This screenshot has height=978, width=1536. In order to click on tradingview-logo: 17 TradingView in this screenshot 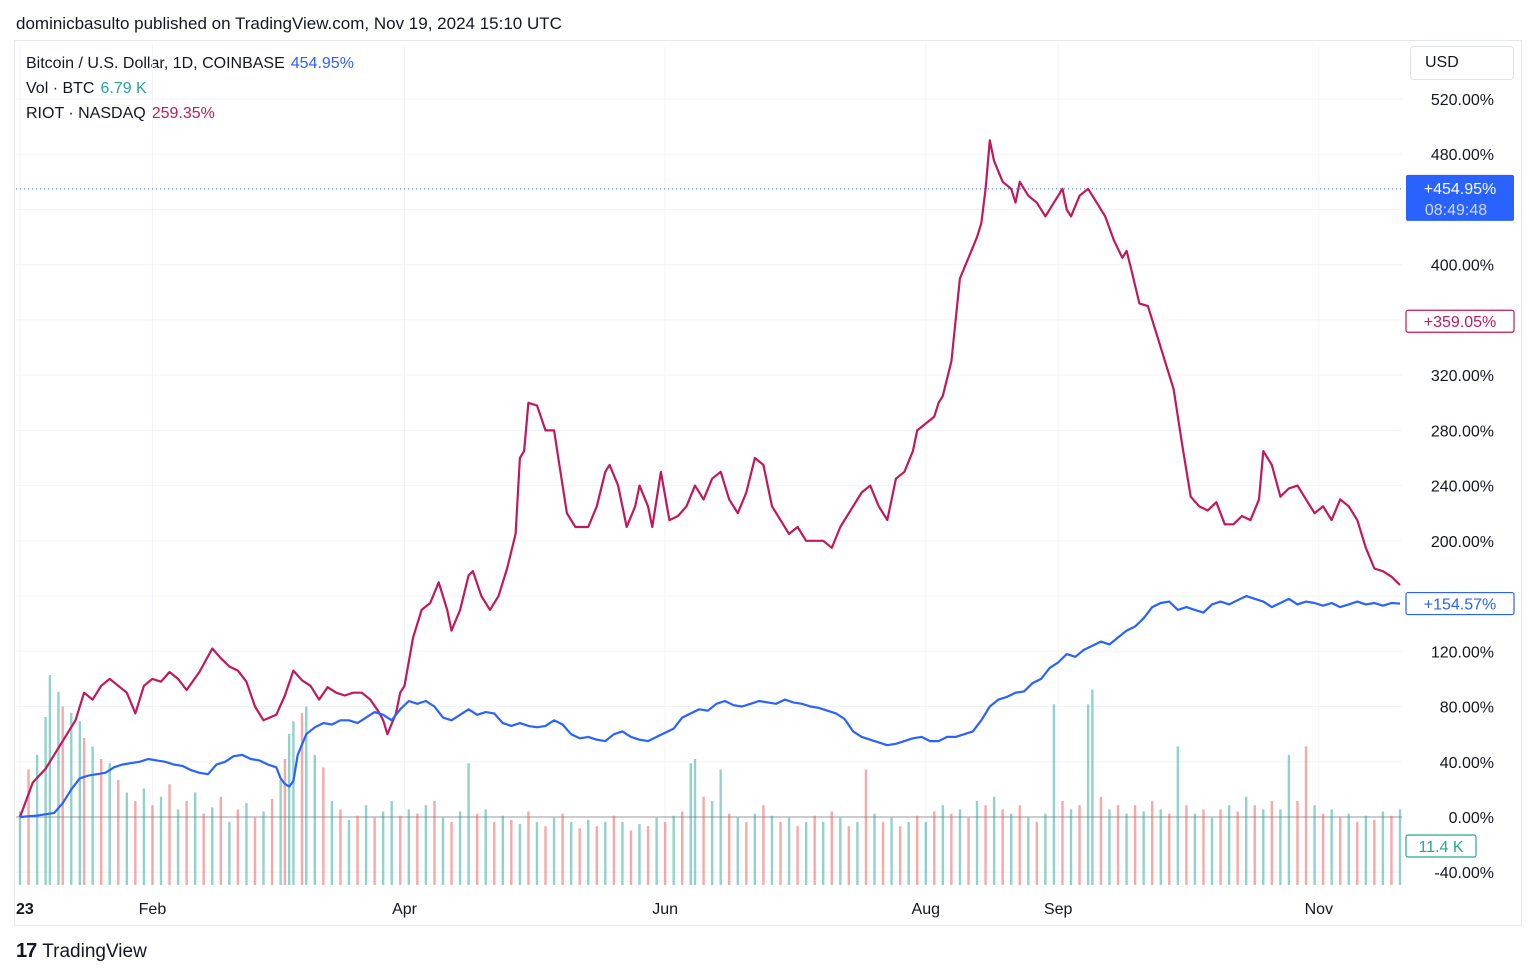, I will do `click(81, 951)`.